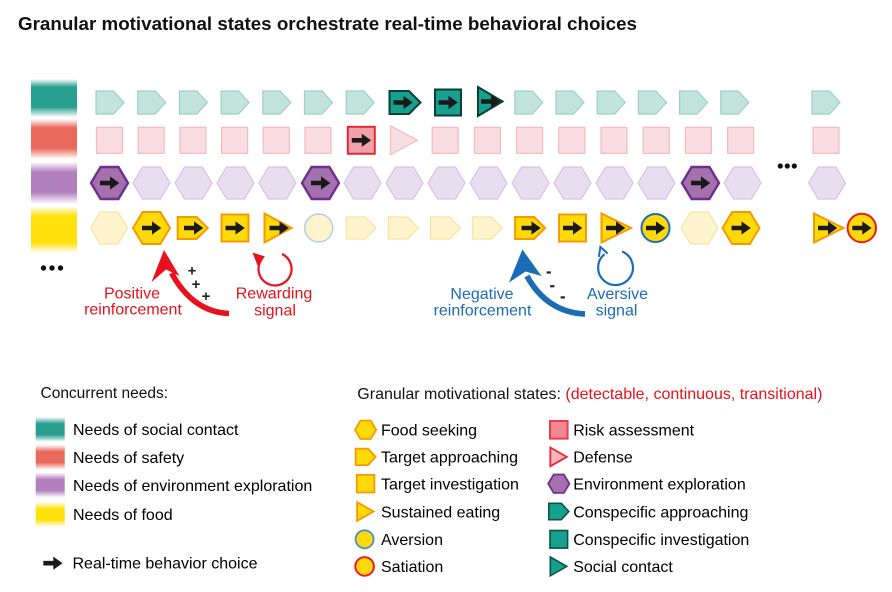  What do you see at coordinates (603, 458) in the screenshot?
I see `svg-text: Defense` at bounding box center [603, 458].